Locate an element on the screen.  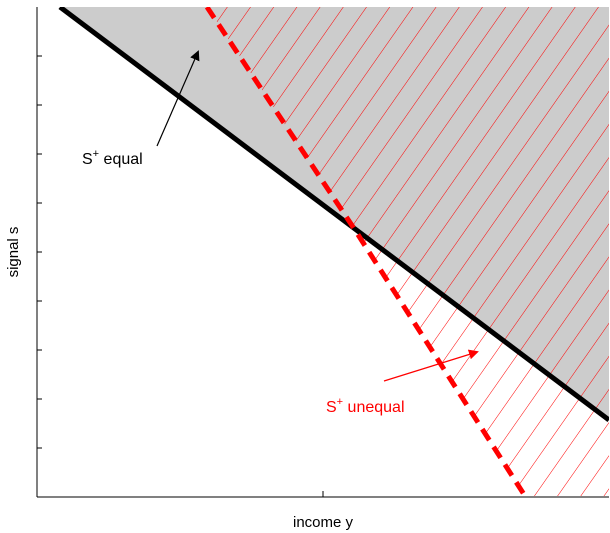
unequal-region-label: S+ unequal is located at coordinates (365, 406).